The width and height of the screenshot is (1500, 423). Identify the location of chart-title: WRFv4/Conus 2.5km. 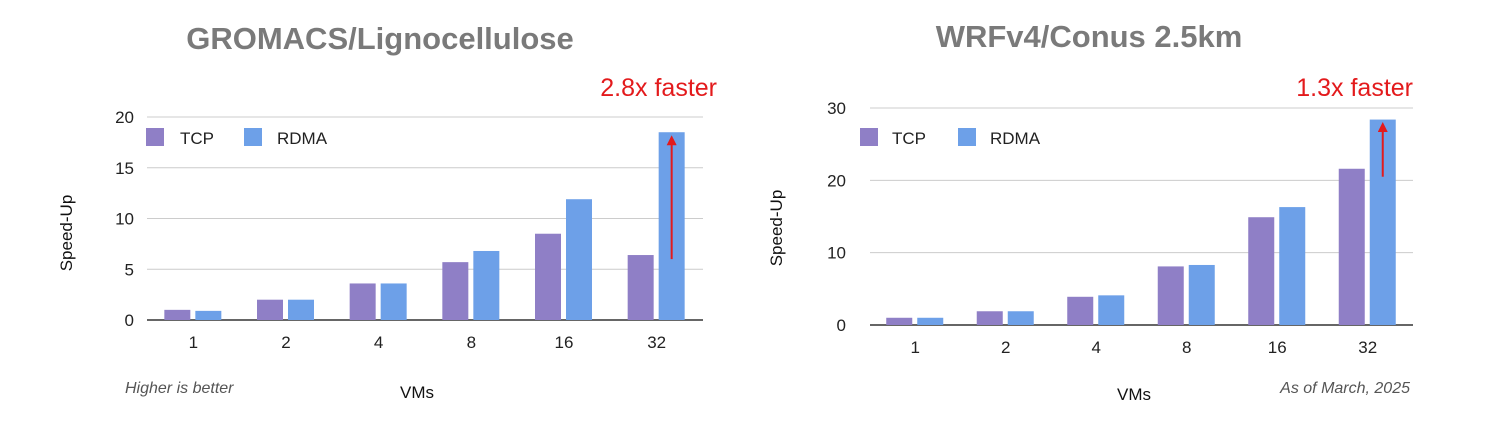
(1089, 36).